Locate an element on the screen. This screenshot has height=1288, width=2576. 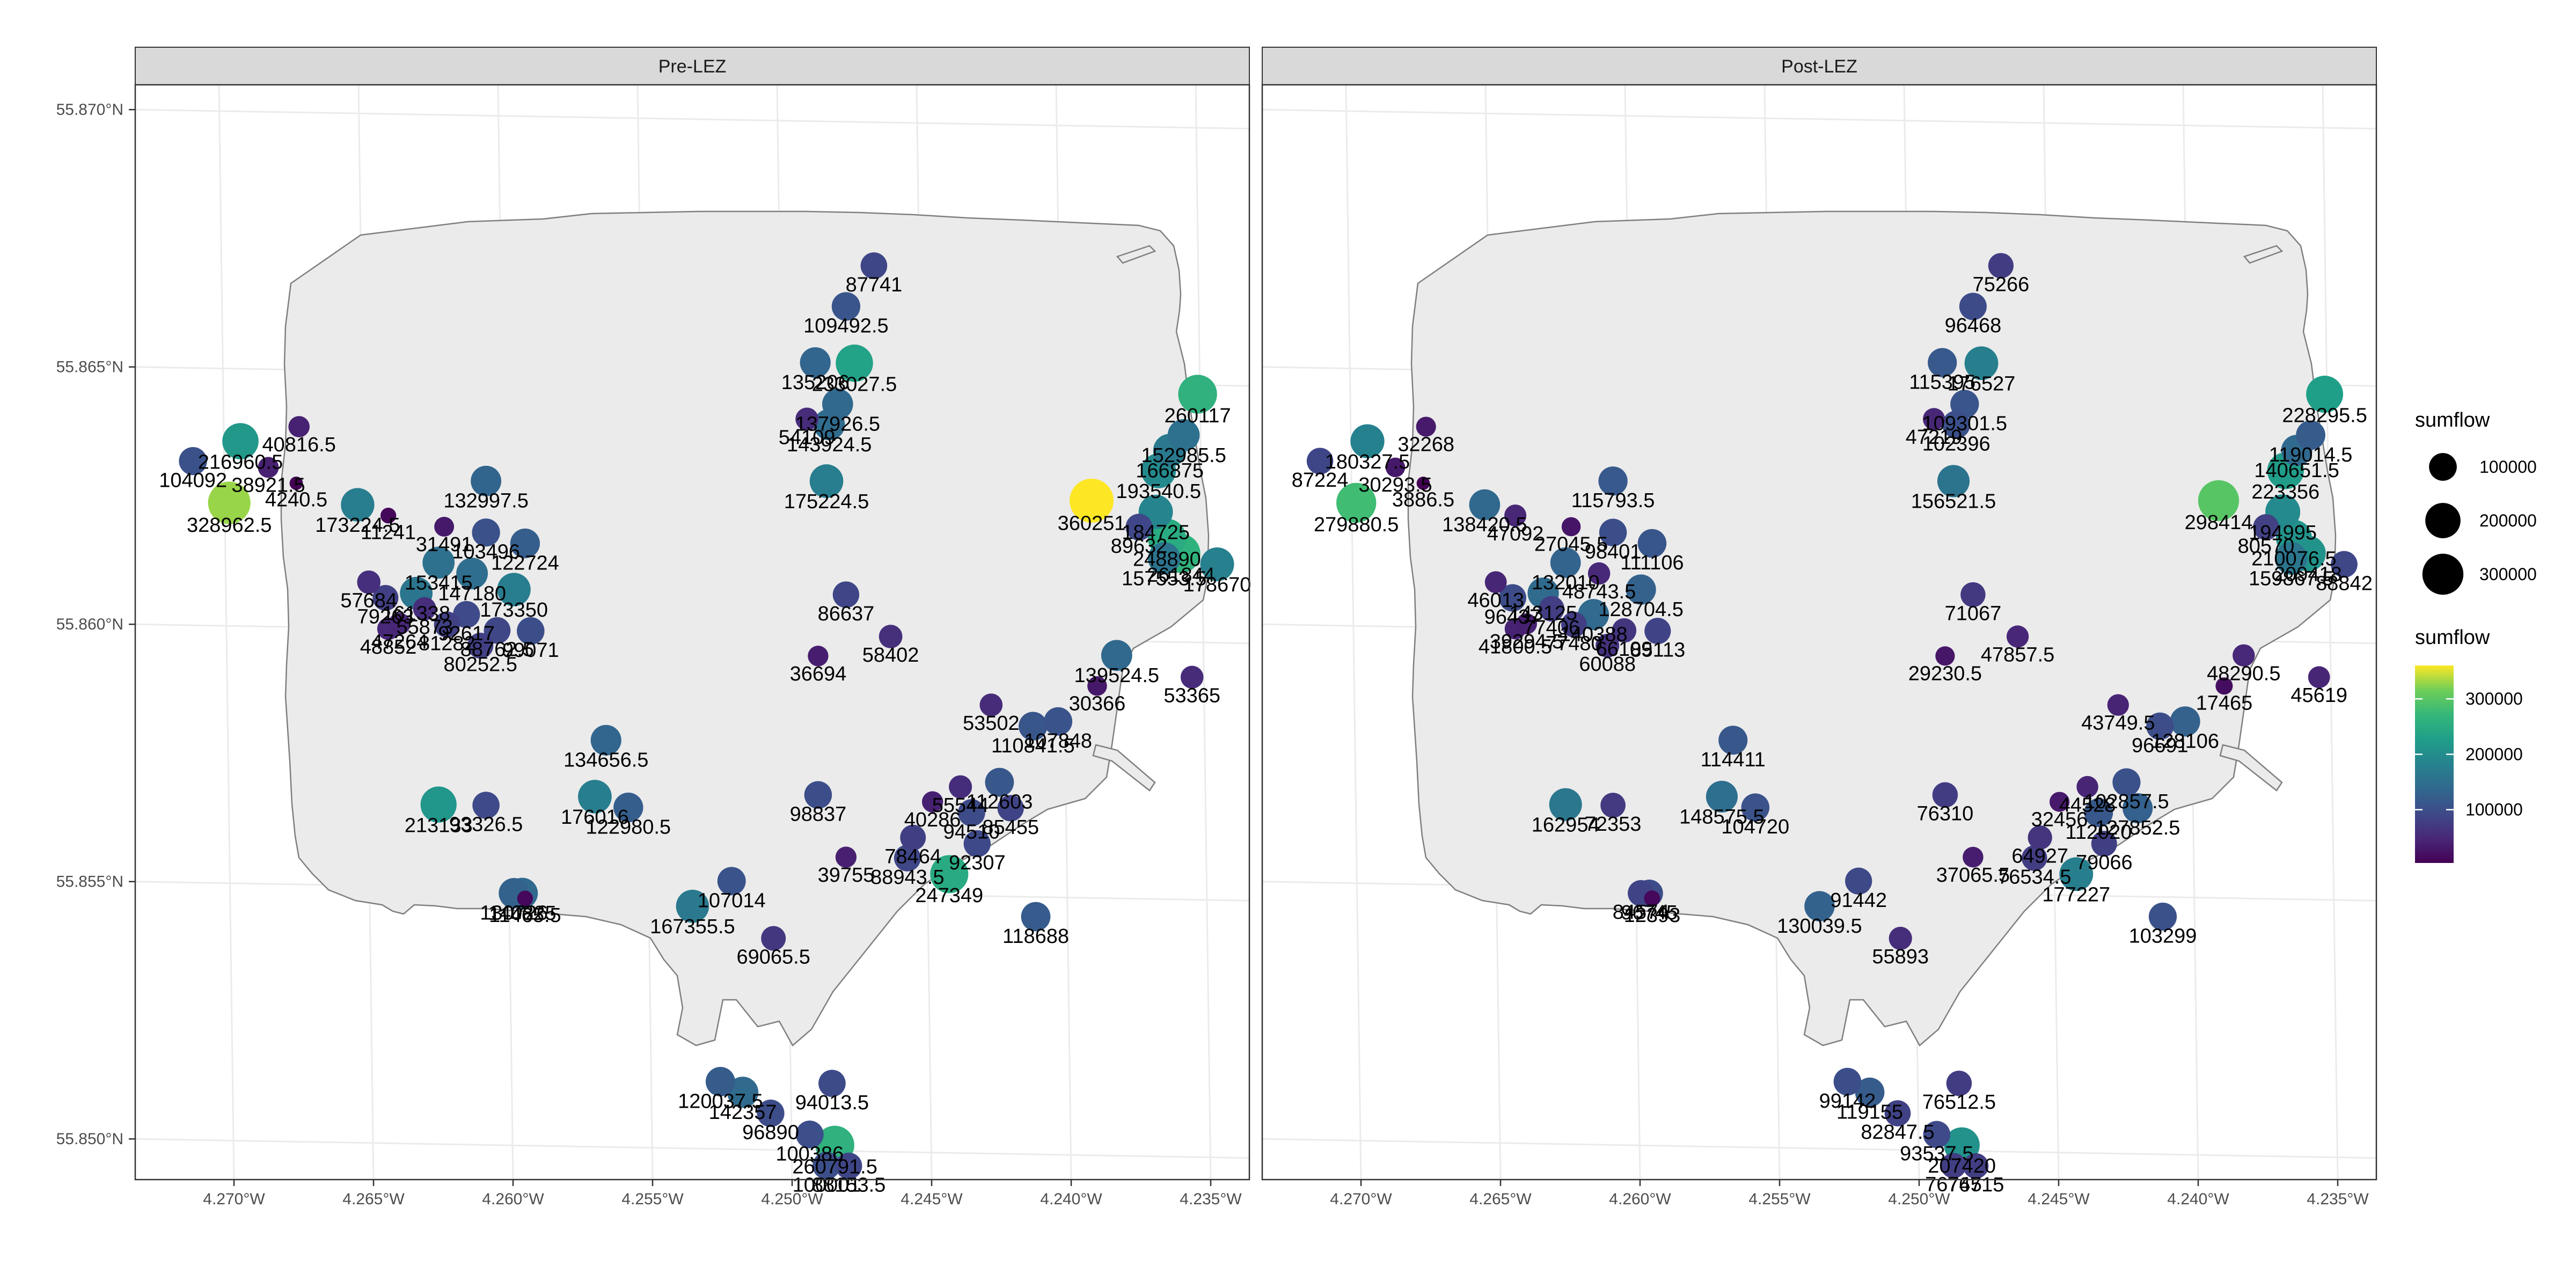
station-label: 119014.5 is located at coordinates (2311, 455).